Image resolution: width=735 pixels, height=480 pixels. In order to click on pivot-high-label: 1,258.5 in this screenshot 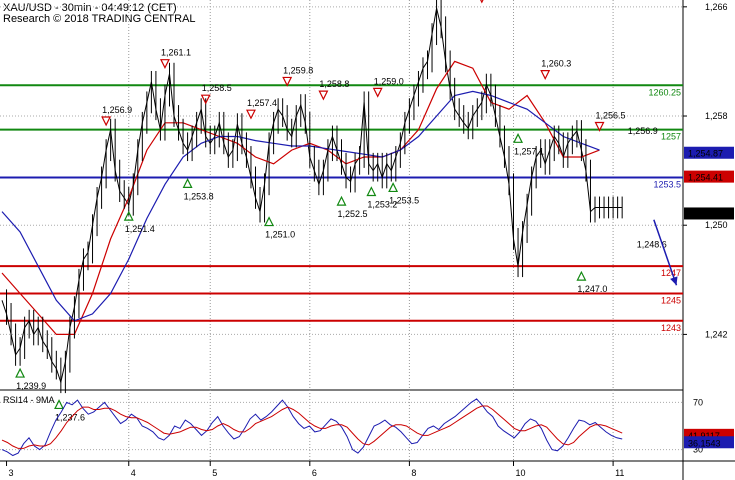, I will do `click(217, 88)`.